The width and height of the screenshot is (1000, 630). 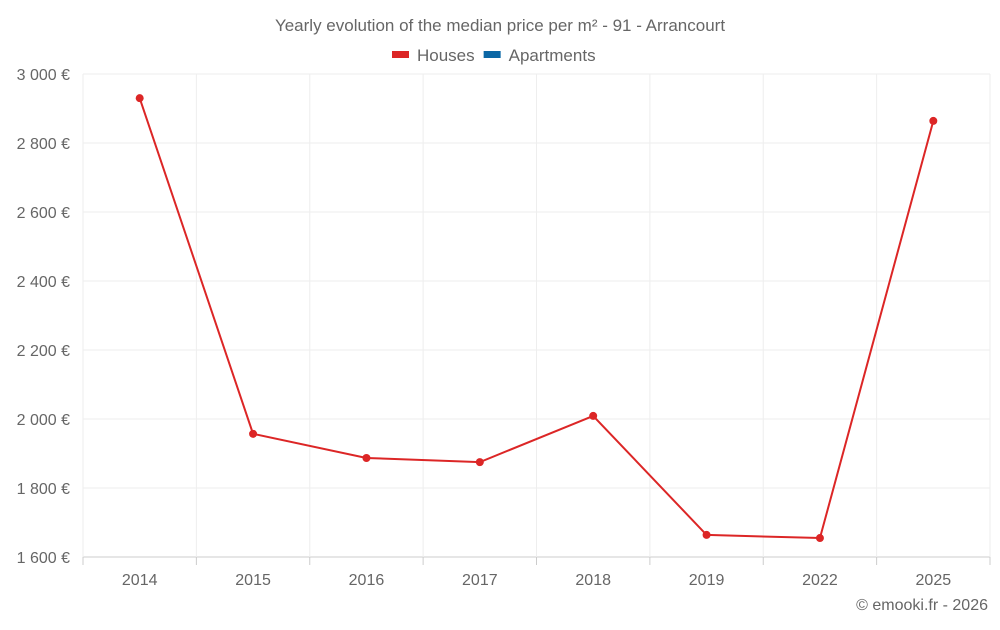 I want to click on y-tick-label: 2 400 €, so click(x=43, y=282).